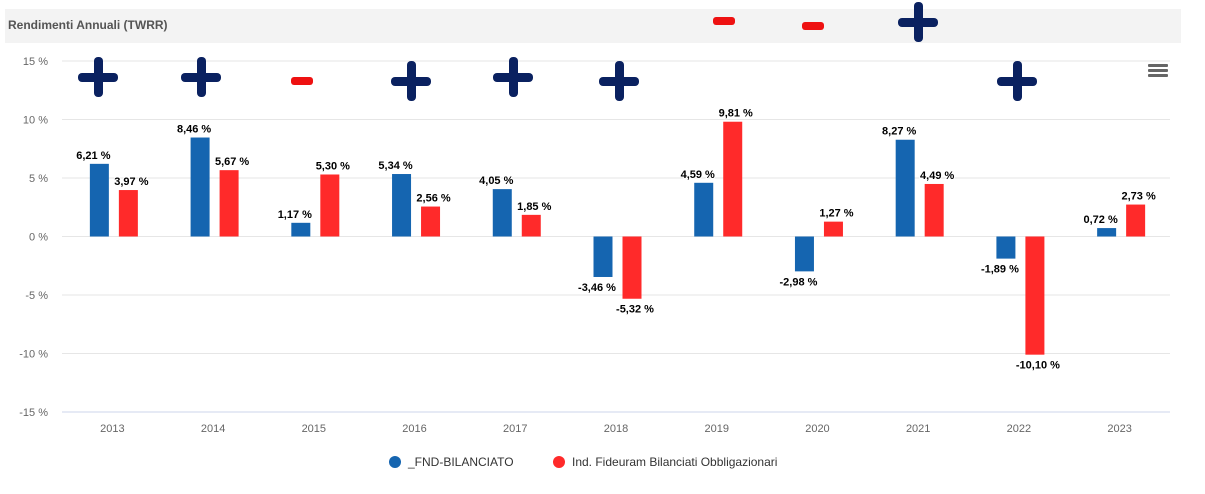  What do you see at coordinates (33, 355) in the screenshot?
I see `y-tick-label: -10 %` at bounding box center [33, 355].